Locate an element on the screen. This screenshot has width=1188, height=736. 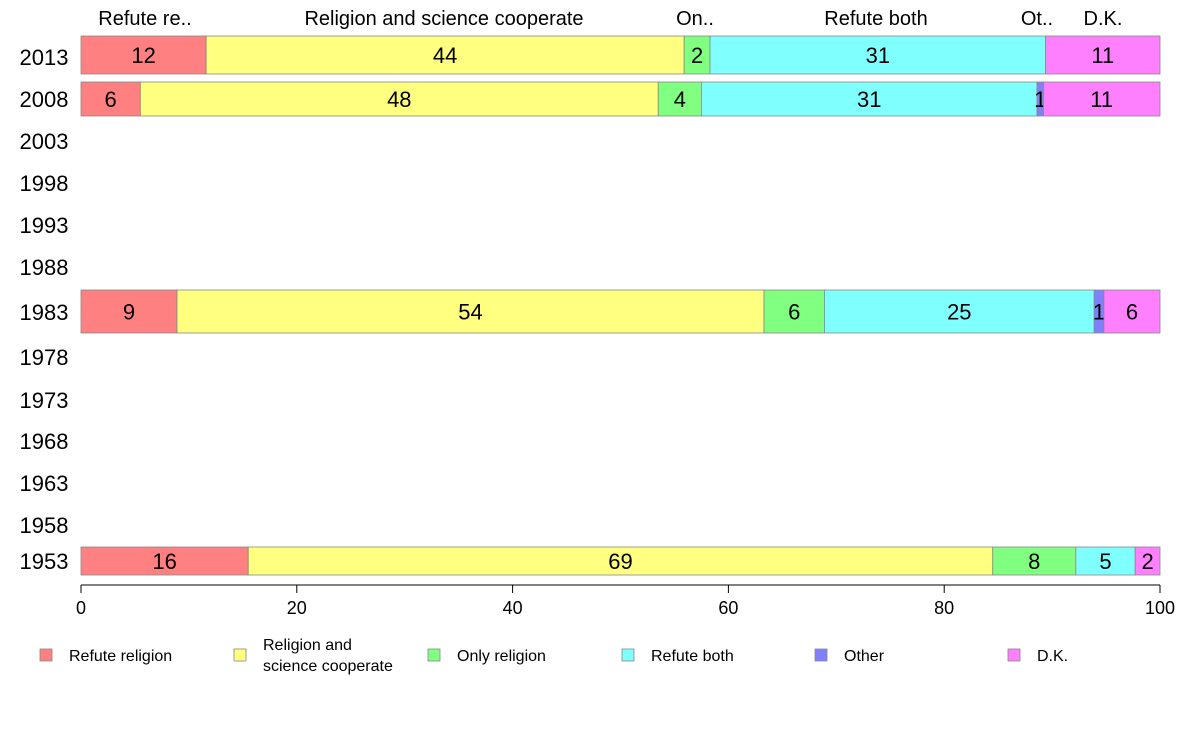
bar-label-2008-refute-both: 31 is located at coordinates (869, 99).